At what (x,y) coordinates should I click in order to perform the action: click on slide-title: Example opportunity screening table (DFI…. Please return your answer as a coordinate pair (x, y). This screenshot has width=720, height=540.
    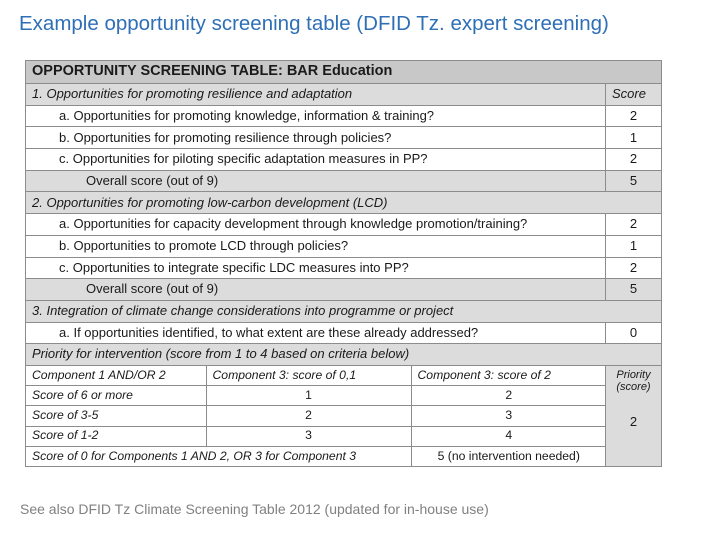
    Looking at the image, I should click on (314, 23).